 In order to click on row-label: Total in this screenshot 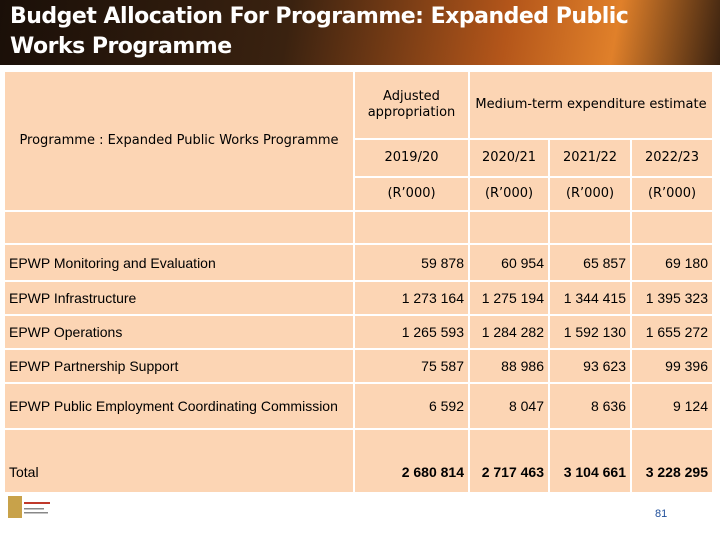, I will do `click(179, 461)`.